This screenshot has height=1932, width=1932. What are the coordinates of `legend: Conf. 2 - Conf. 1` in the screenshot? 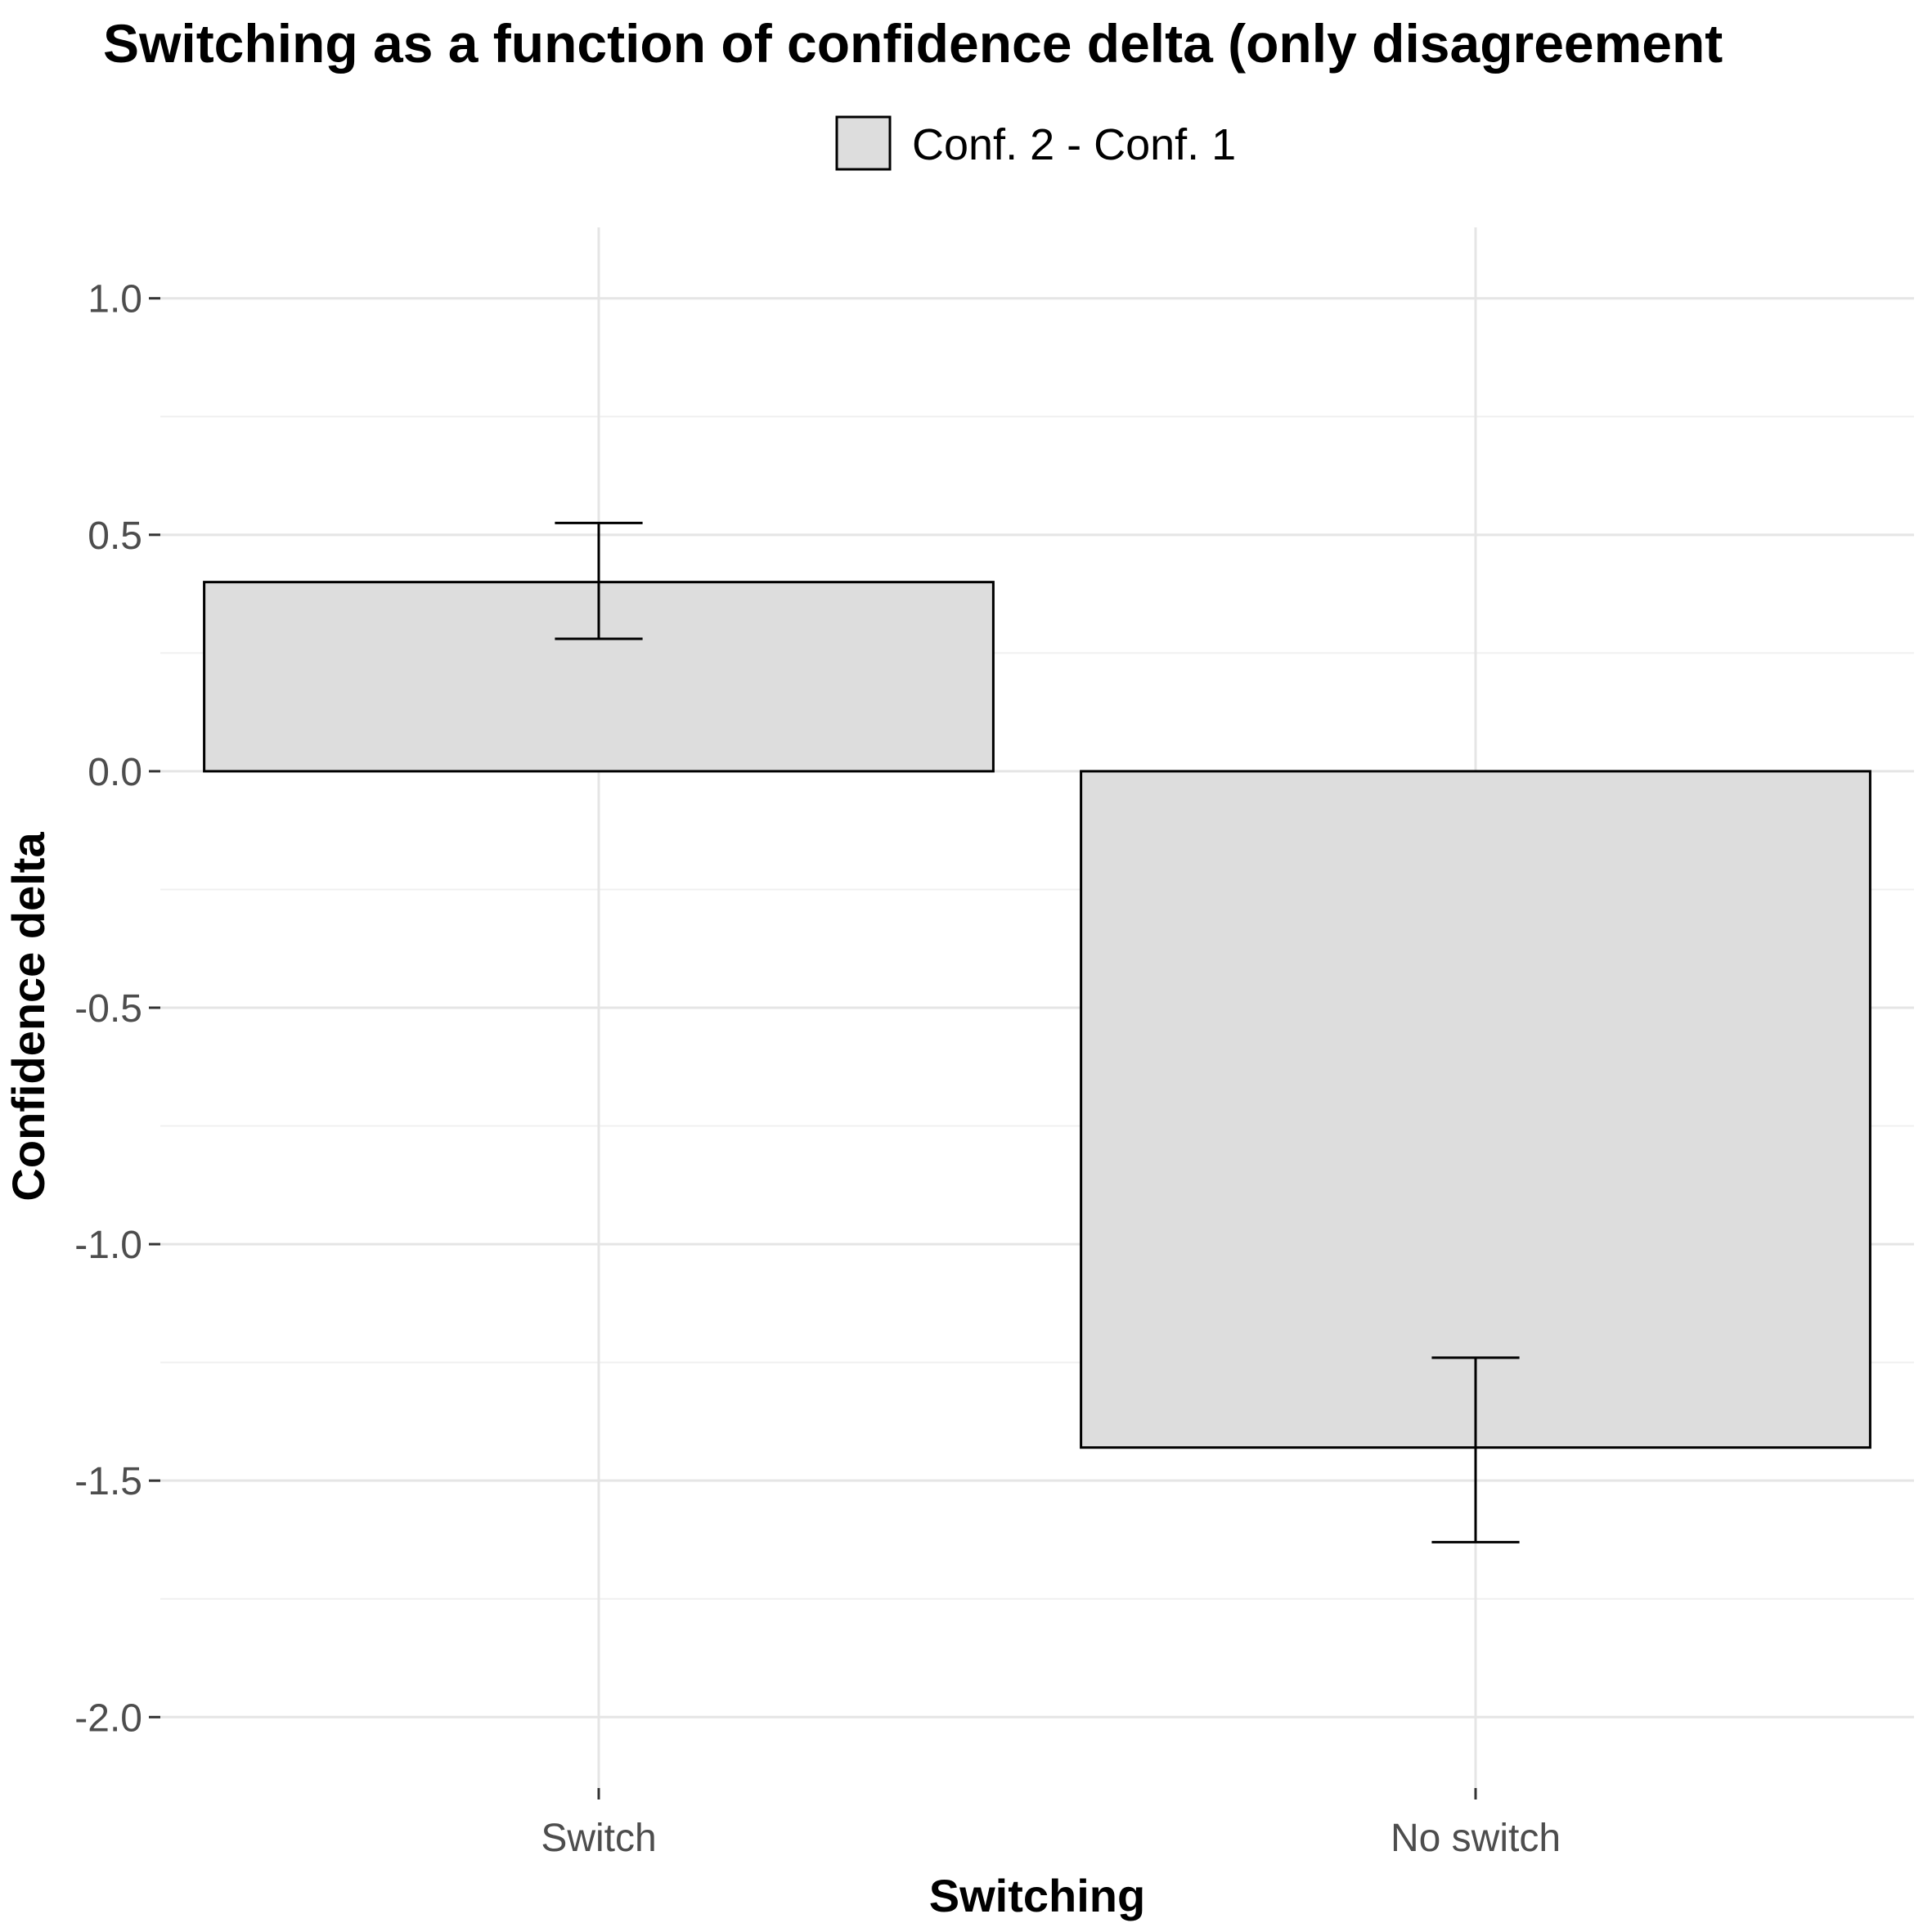 It's located at (1036, 143).